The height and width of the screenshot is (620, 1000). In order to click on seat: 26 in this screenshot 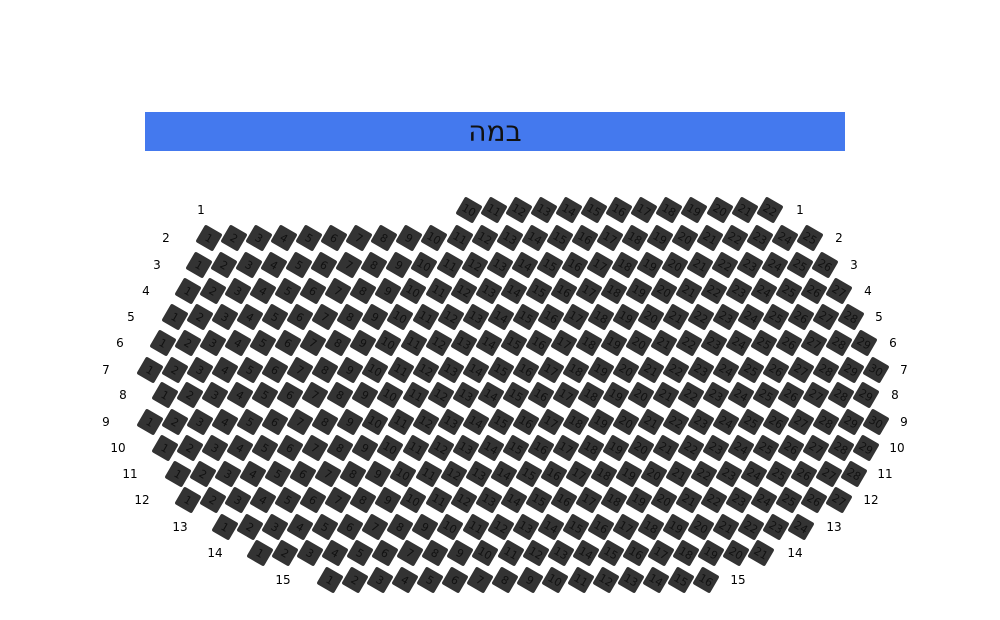, I will do `click(801, 317)`.